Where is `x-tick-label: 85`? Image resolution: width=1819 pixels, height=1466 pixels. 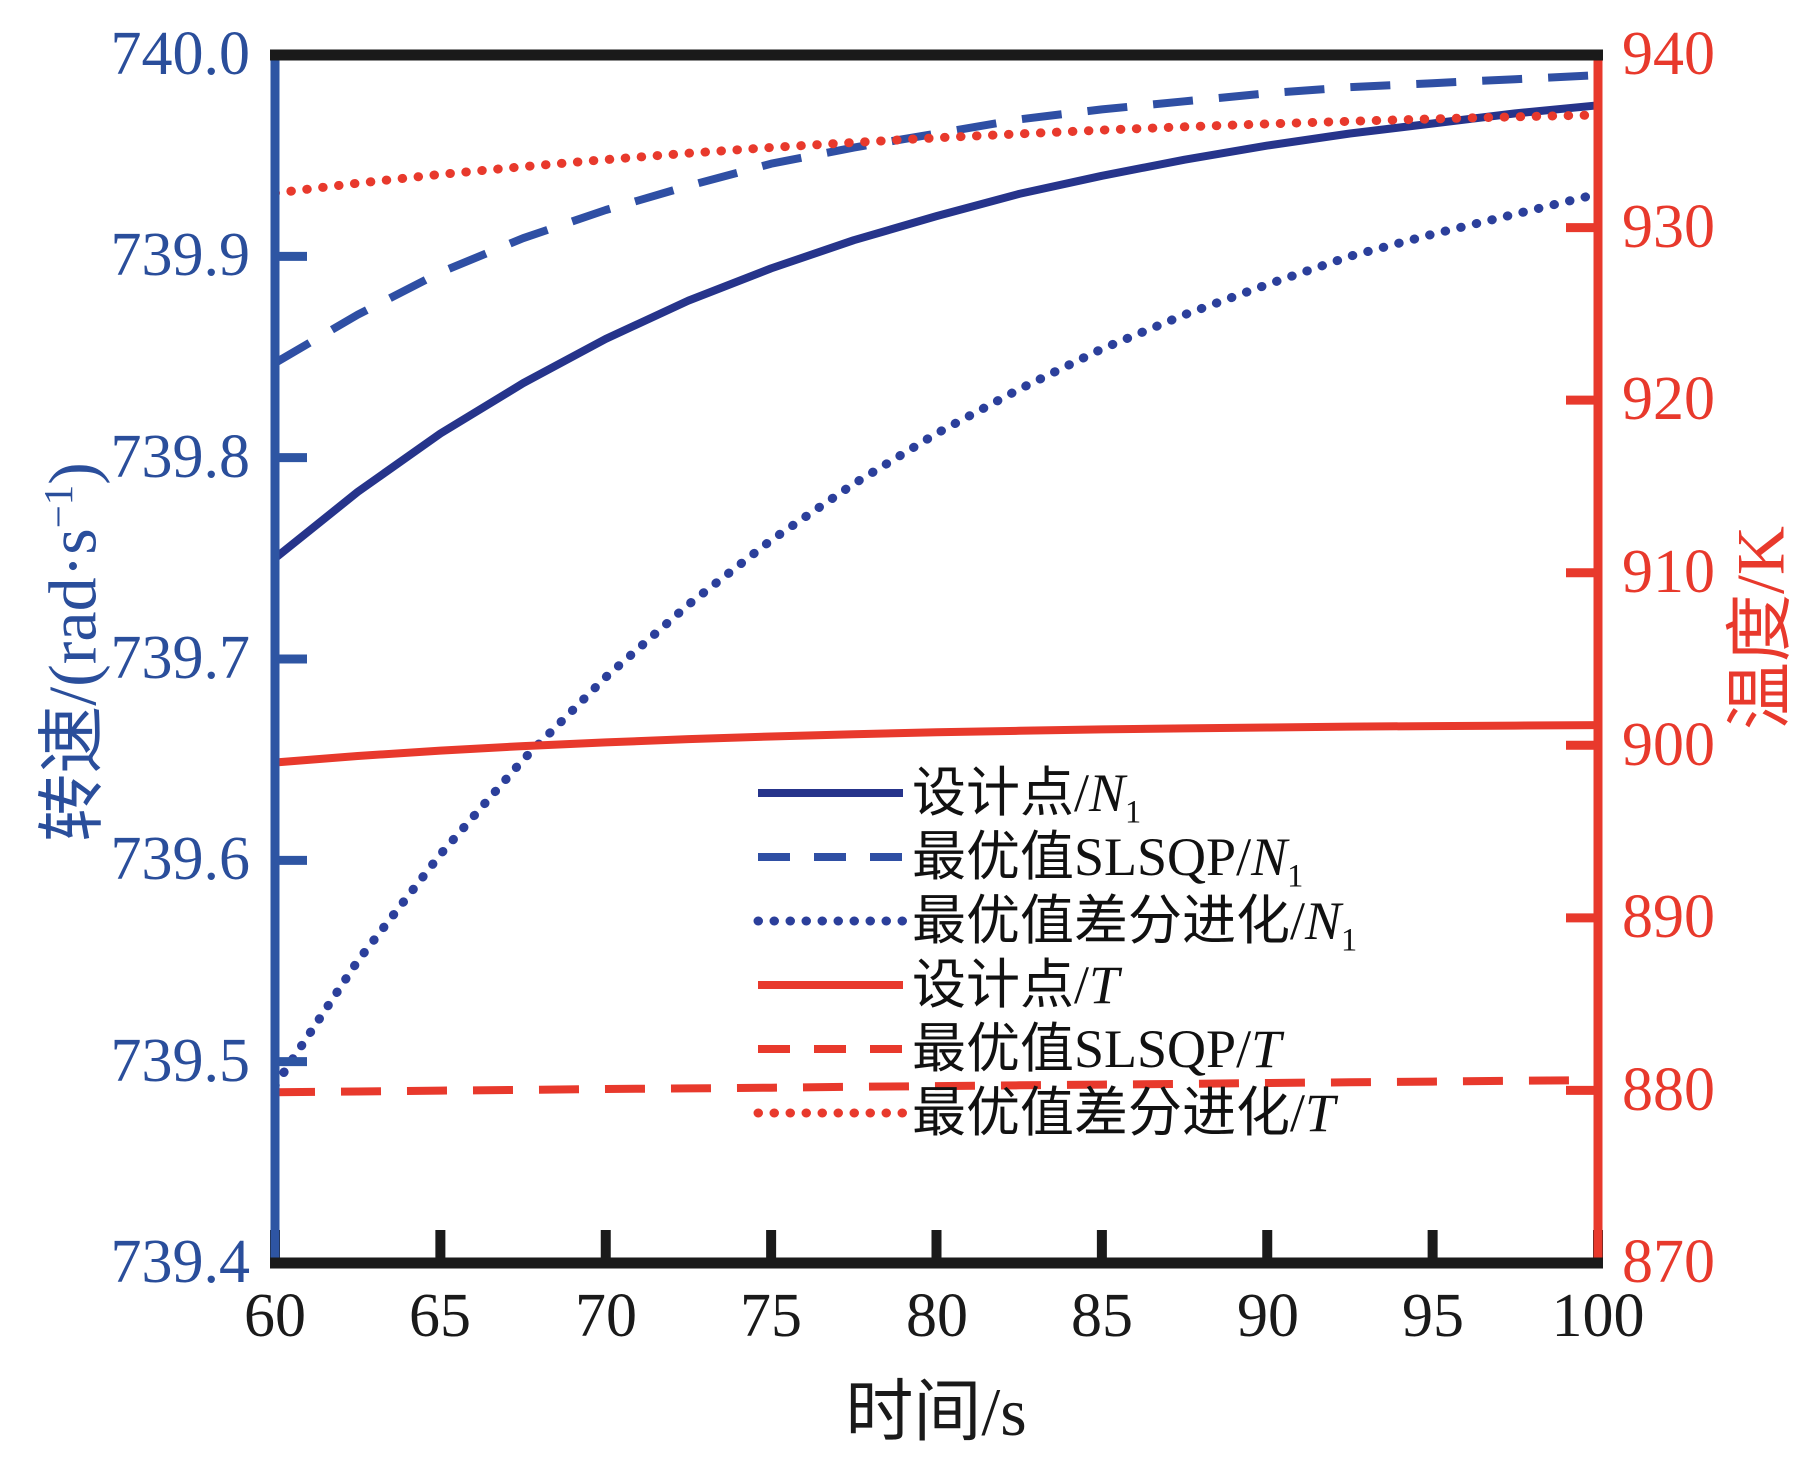
x-tick-label: 85 is located at coordinates (1102, 1316).